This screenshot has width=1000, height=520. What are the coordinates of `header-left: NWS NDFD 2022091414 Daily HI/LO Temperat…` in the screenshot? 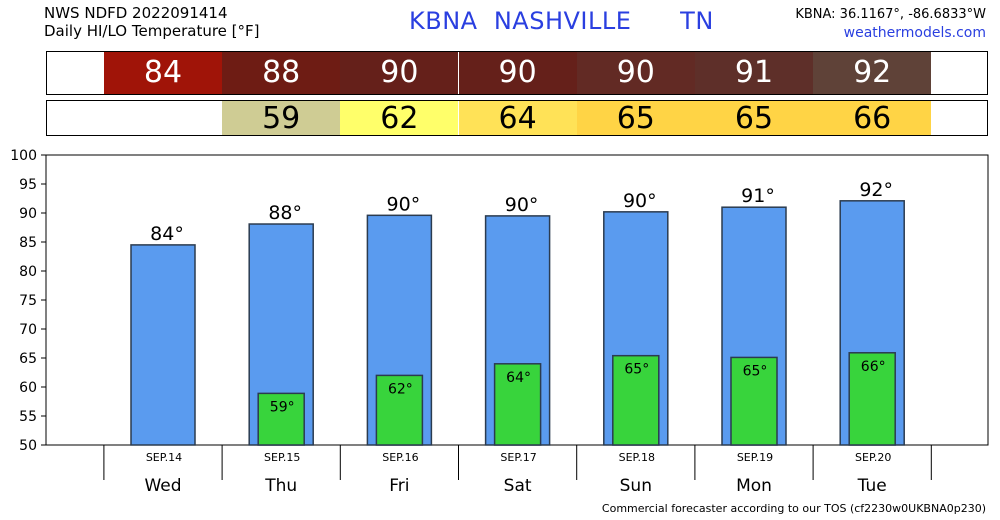 It's located at (152, 22).